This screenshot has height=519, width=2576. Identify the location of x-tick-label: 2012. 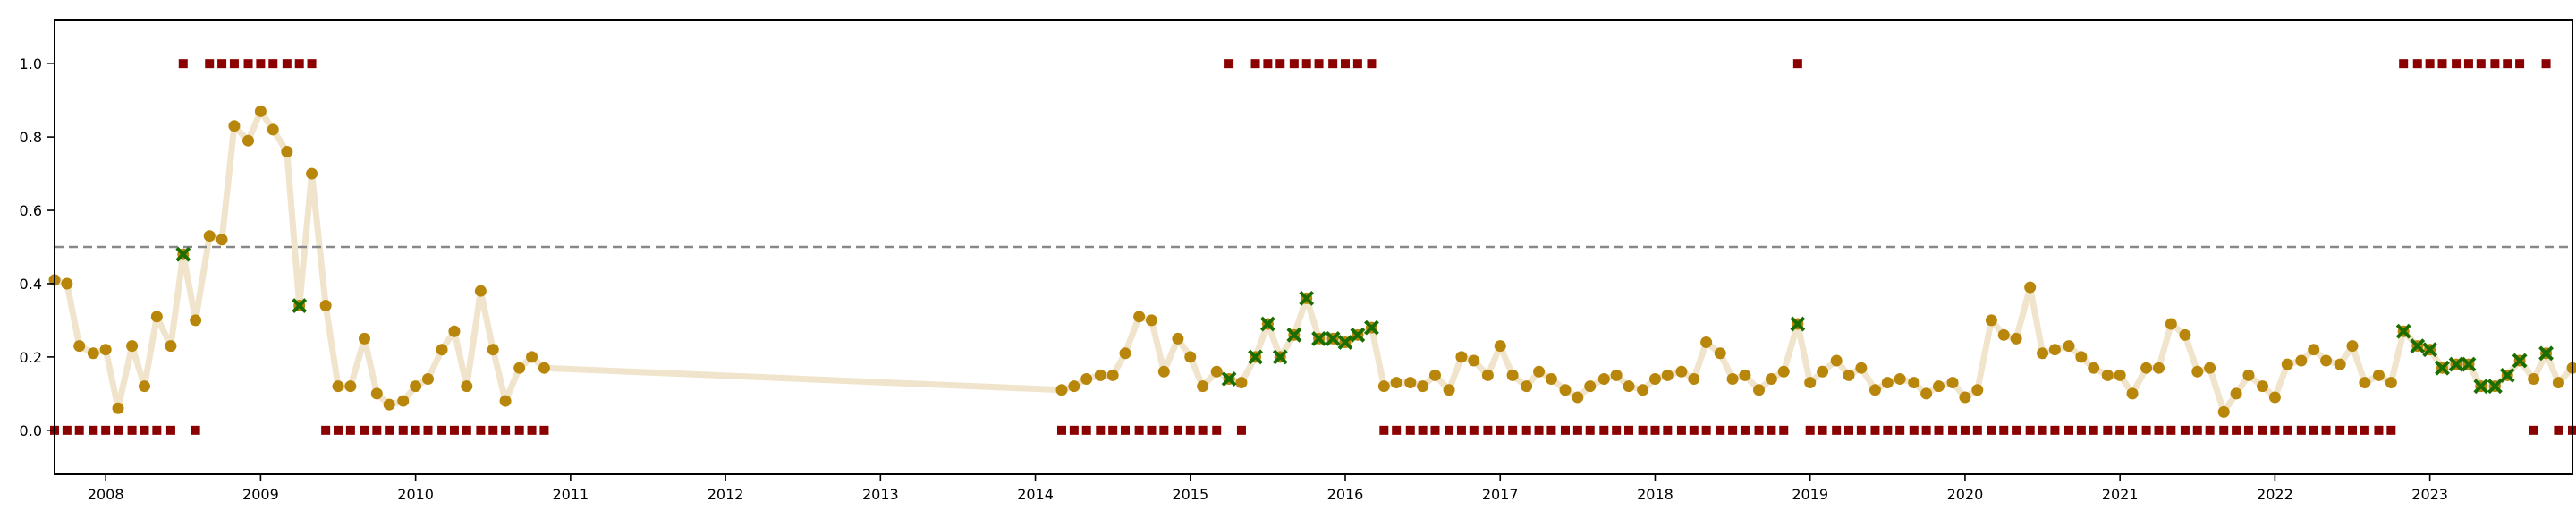
(726, 494).